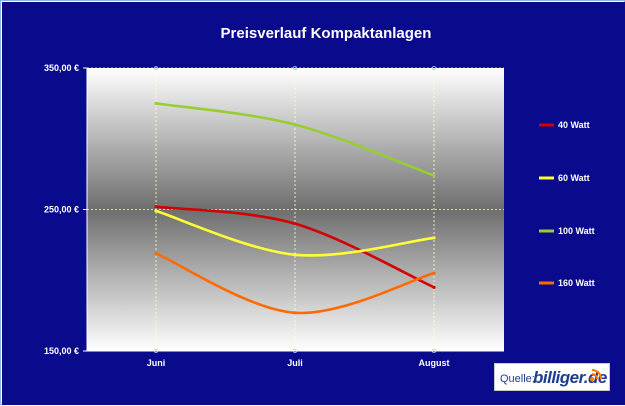 The height and width of the screenshot is (406, 625). Describe the element at coordinates (61, 351) in the screenshot. I see `y-tick-label: 150,00 €` at that location.